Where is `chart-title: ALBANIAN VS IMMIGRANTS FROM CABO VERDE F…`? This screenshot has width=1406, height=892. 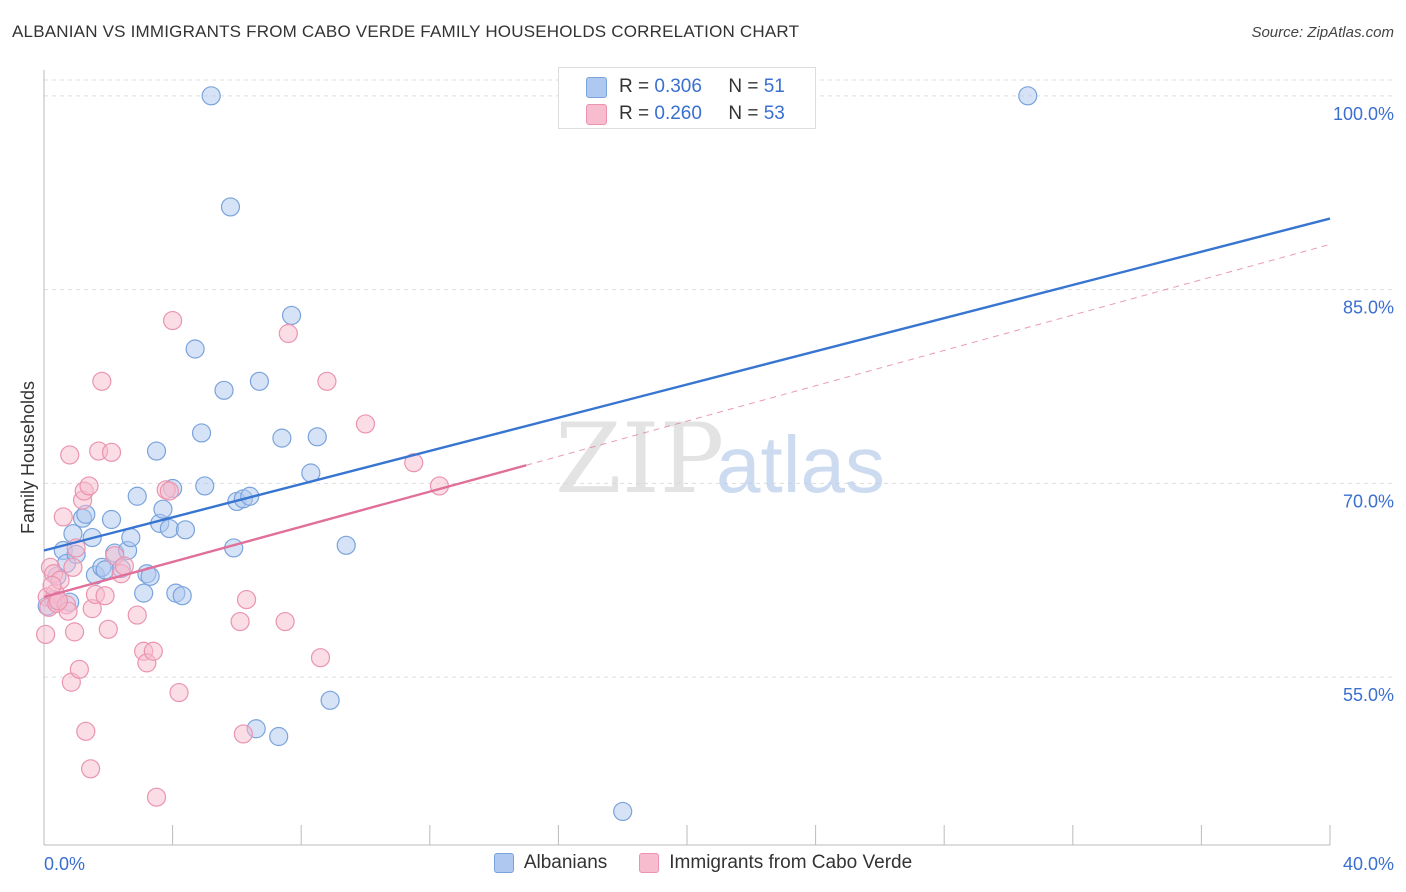
chart-title: ALBANIAN VS IMMIGRANTS FROM CABO VERDE F… is located at coordinates (406, 31).